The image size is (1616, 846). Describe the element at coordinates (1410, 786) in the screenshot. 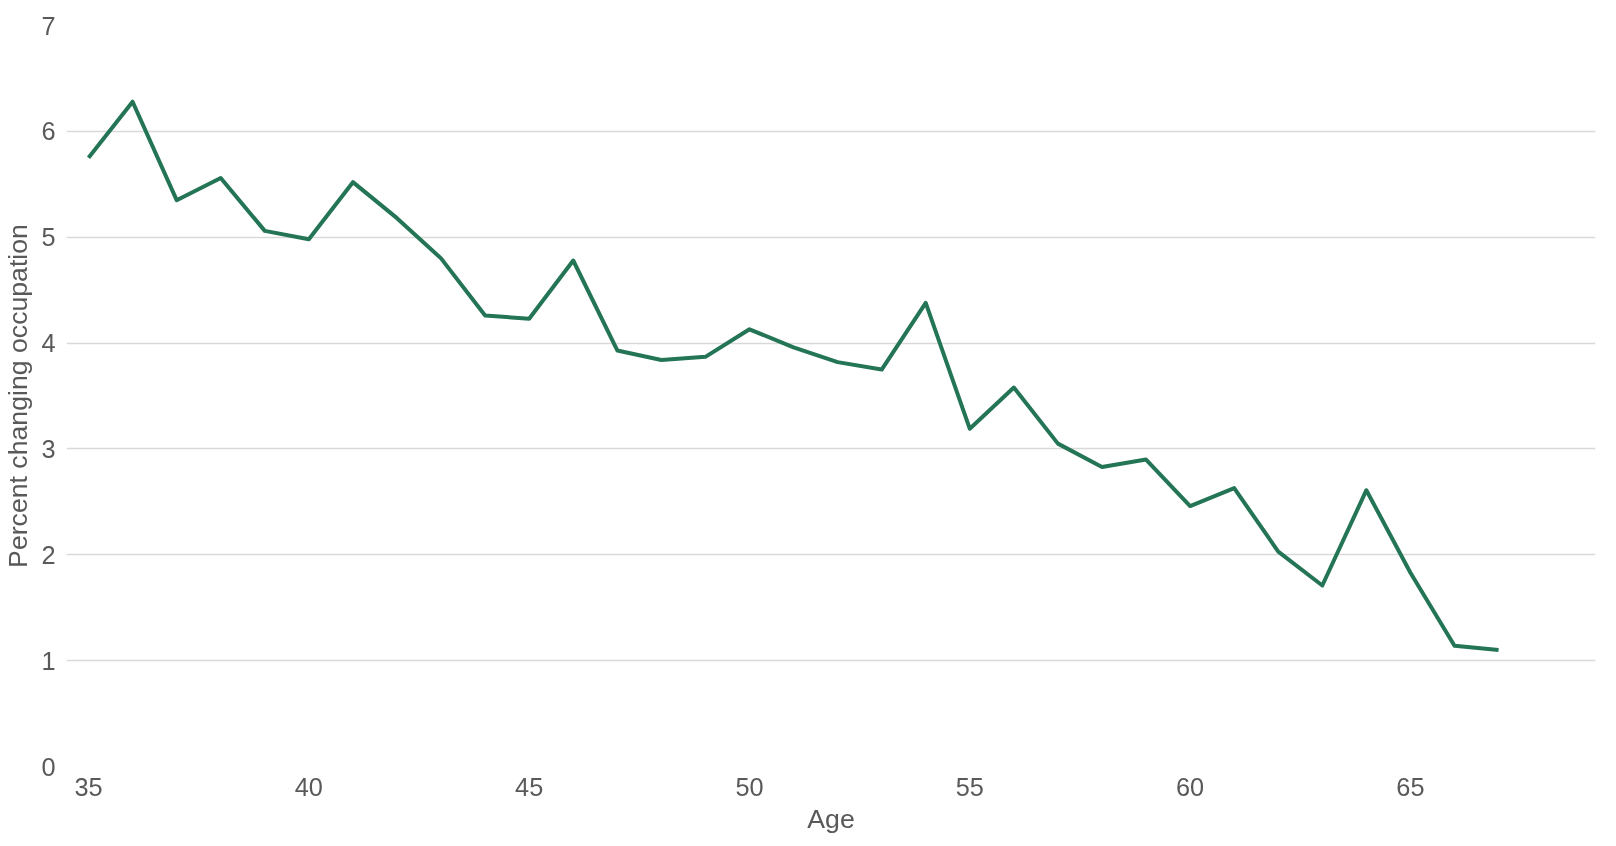

I see `x-tick-label: 65` at that location.